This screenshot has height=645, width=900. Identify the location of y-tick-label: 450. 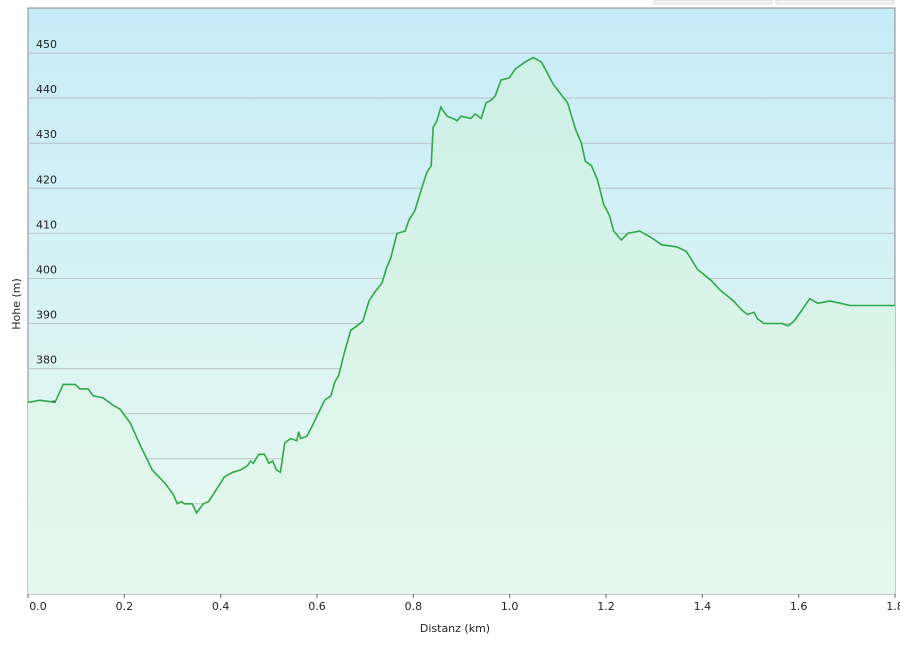
(46, 44).